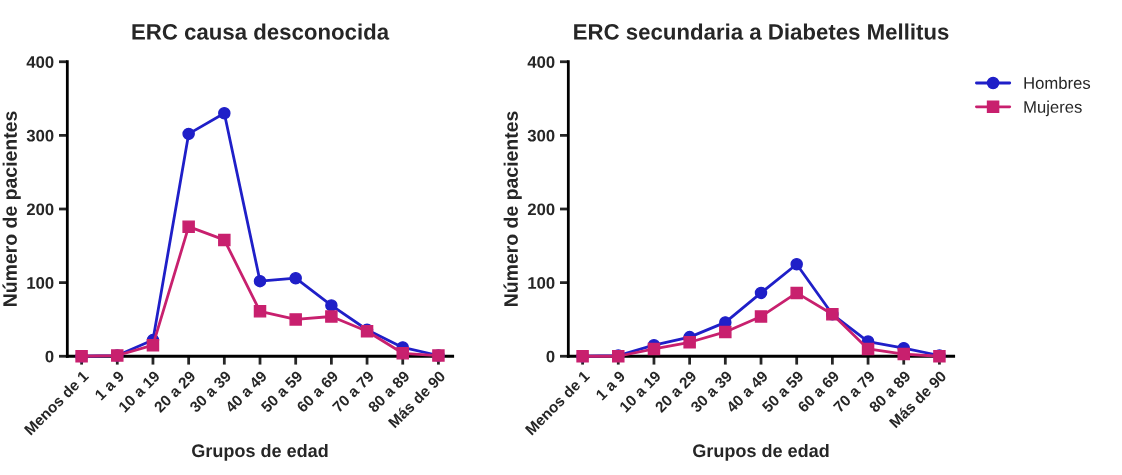 The height and width of the screenshot is (475, 1122). Describe the element at coordinates (1057, 82) in the screenshot. I see `legend-label: Hombres` at that location.